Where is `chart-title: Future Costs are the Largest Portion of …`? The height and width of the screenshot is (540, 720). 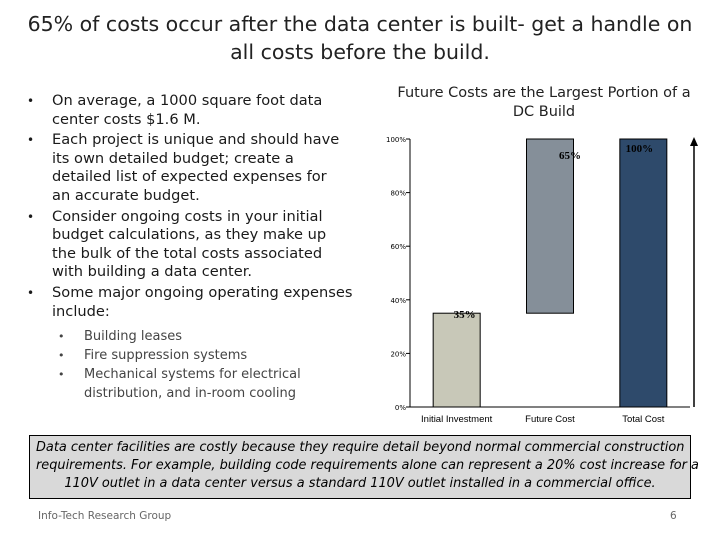 chart-title: Future Costs are the Largest Portion of … is located at coordinates (544, 103).